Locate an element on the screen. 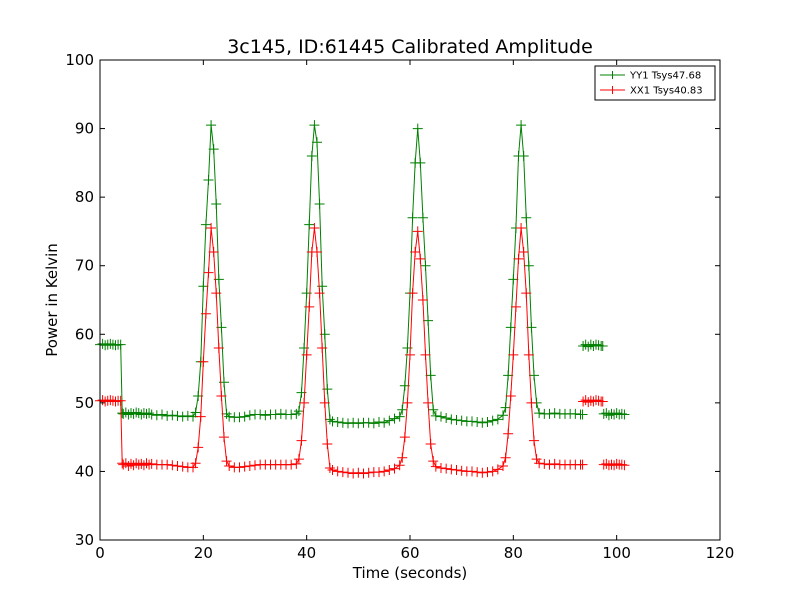  y-tick-label: 90 is located at coordinates (84, 129).